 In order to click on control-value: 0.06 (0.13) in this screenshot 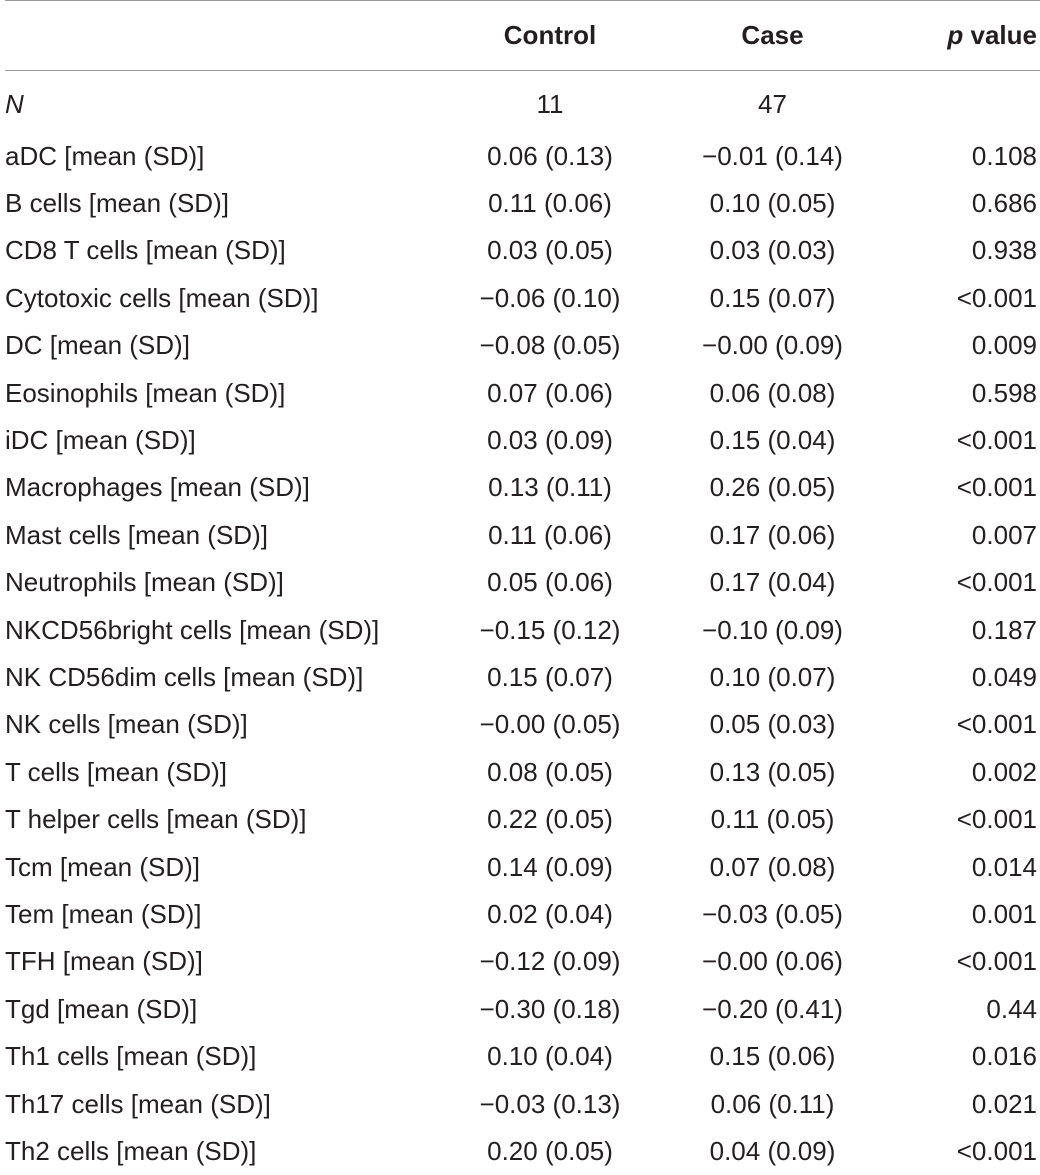, I will do `click(550, 156)`.